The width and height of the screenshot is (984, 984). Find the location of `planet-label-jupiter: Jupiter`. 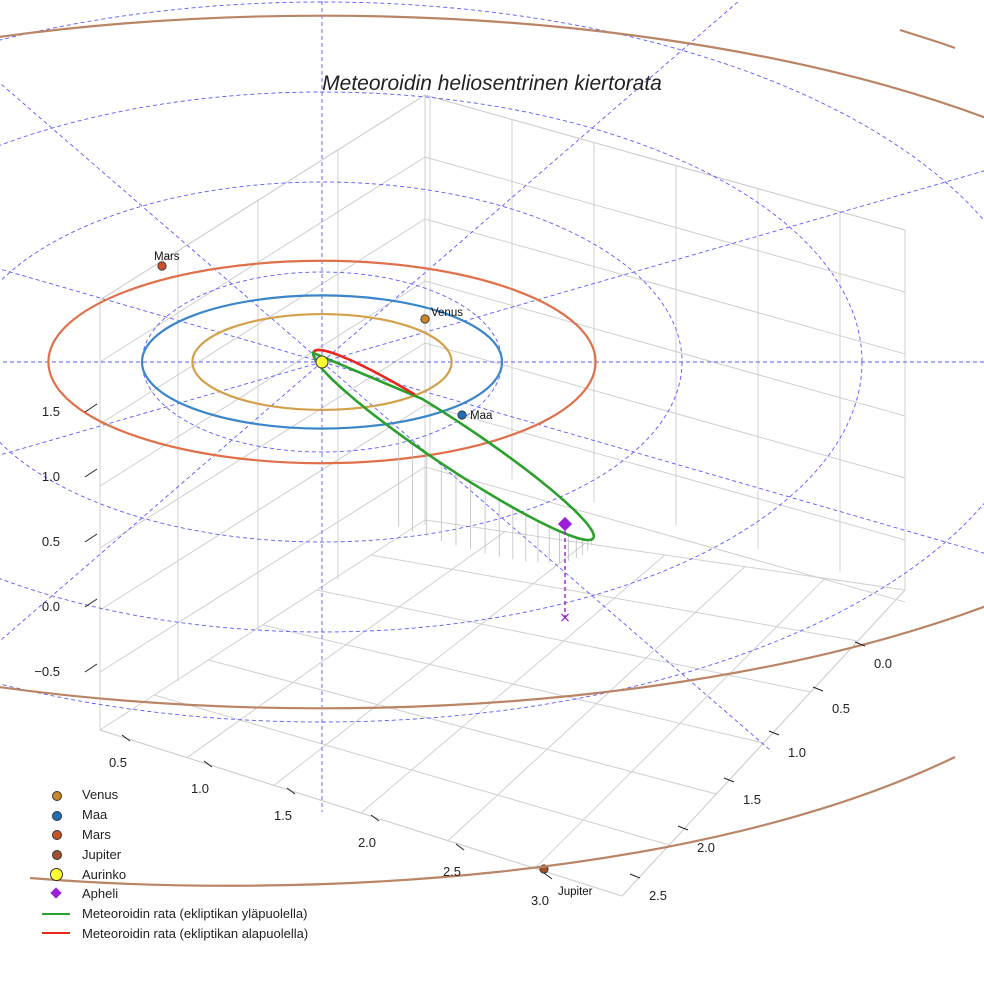

planet-label-jupiter: Jupiter is located at coordinates (575, 892).